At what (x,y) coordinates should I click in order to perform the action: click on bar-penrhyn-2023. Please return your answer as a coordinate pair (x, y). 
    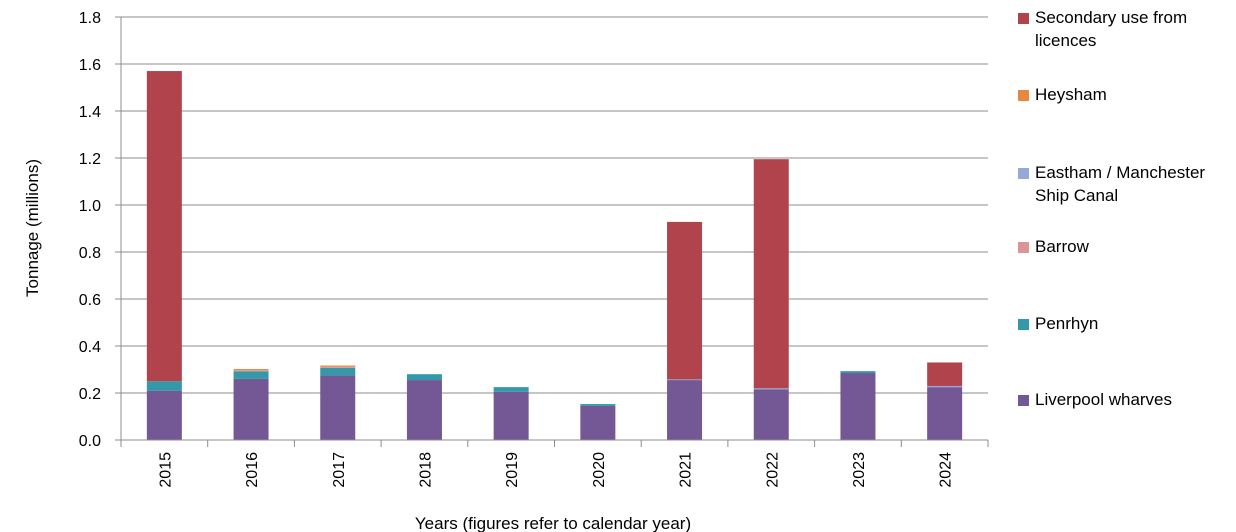
    Looking at the image, I should click on (858, 372).